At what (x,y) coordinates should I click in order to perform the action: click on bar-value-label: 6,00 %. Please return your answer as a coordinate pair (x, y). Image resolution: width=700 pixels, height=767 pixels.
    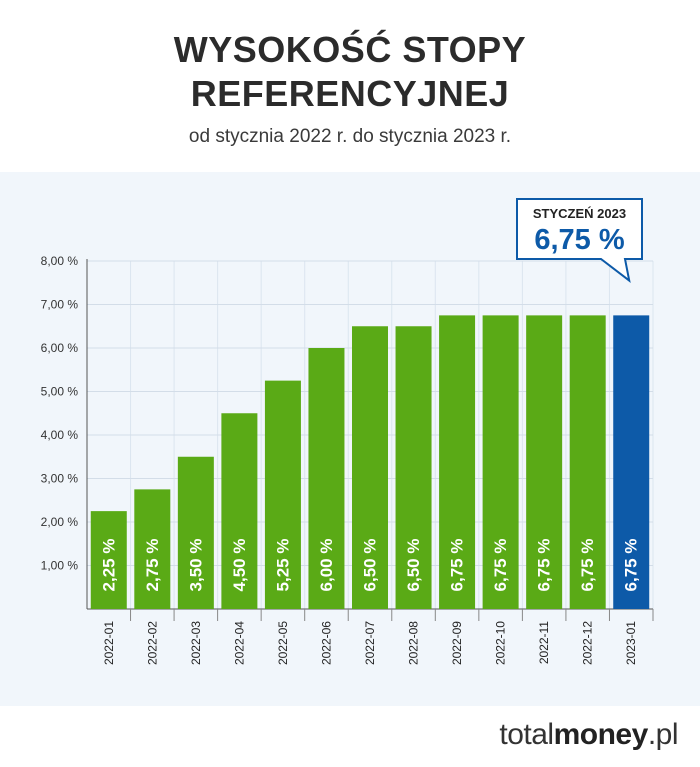
    Looking at the image, I should click on (326, 565).